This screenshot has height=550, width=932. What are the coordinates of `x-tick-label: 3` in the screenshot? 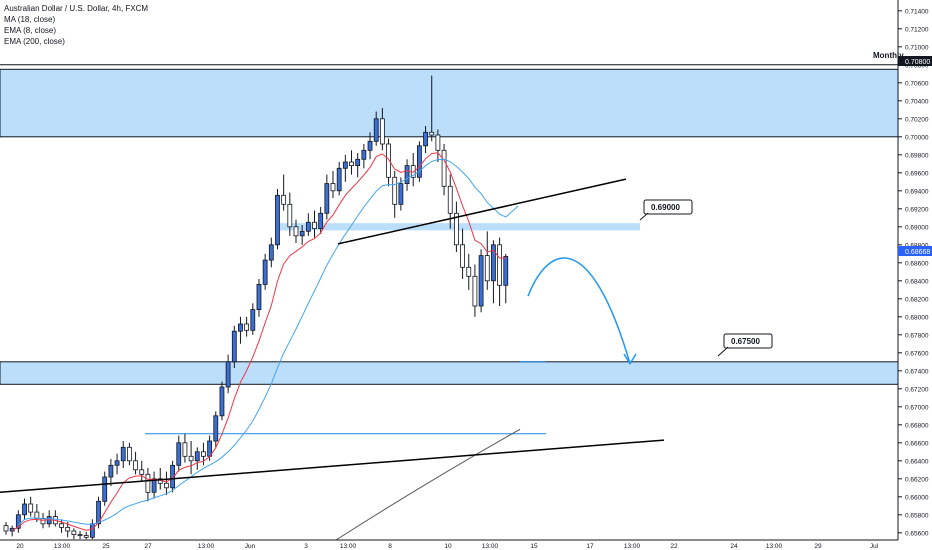 It's located at (306, 546).